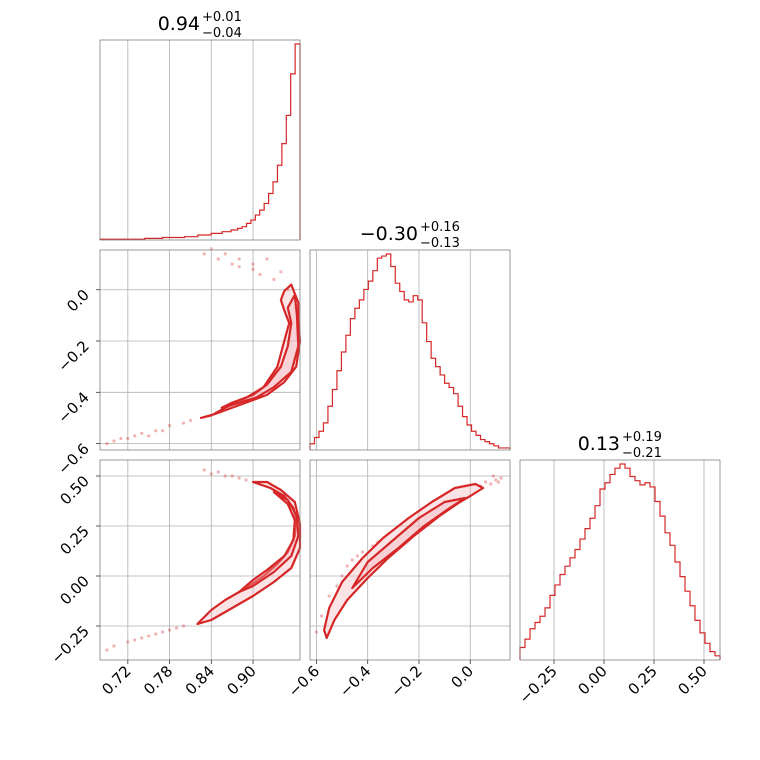  Describe the element at coordinates (78, 301) in the screenshot. I see `y-tick-label: 0.0` at that location.